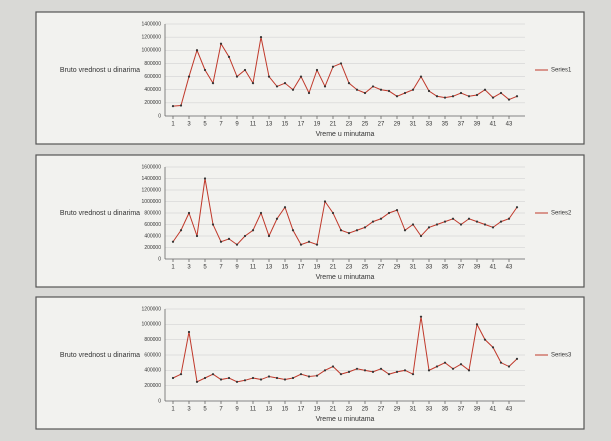  What do you see at coordinates (349, 410) in the screenshot?
I see `x-tick-label: 23` at bounding box center [349, 410].